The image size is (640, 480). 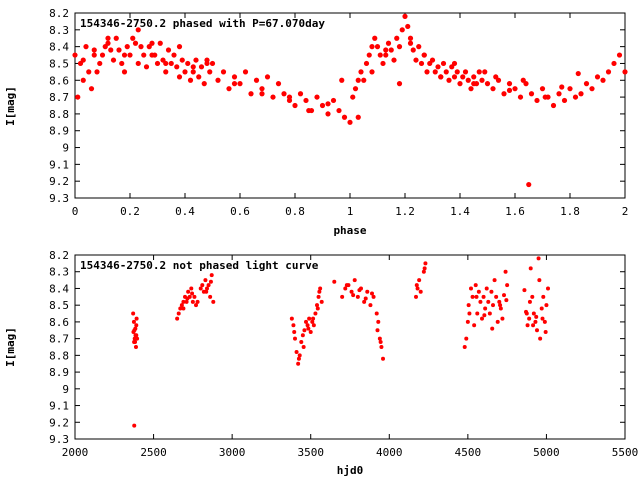 What do you see at coordinates (232, 452) in the screenshot?
I see `unphased-x-tick-label: 3000` at bounding box center [232, 452].